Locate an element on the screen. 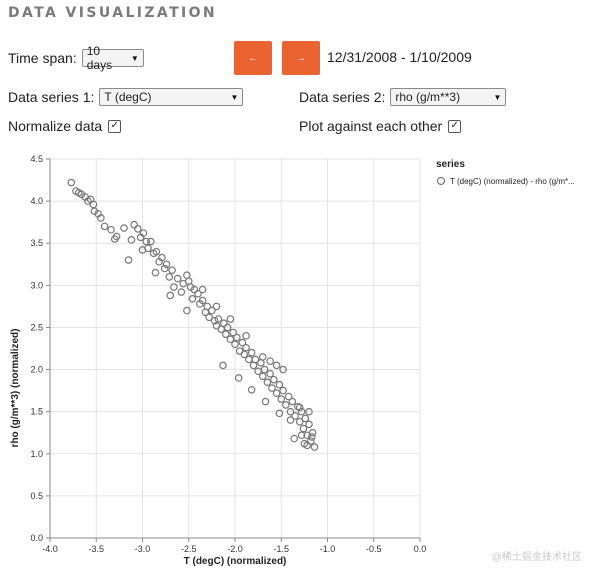 Image resolution: width=590 pixels, height=569 pixels. plot-against-checkbox: ✓ is located at coordinates (455, 126).